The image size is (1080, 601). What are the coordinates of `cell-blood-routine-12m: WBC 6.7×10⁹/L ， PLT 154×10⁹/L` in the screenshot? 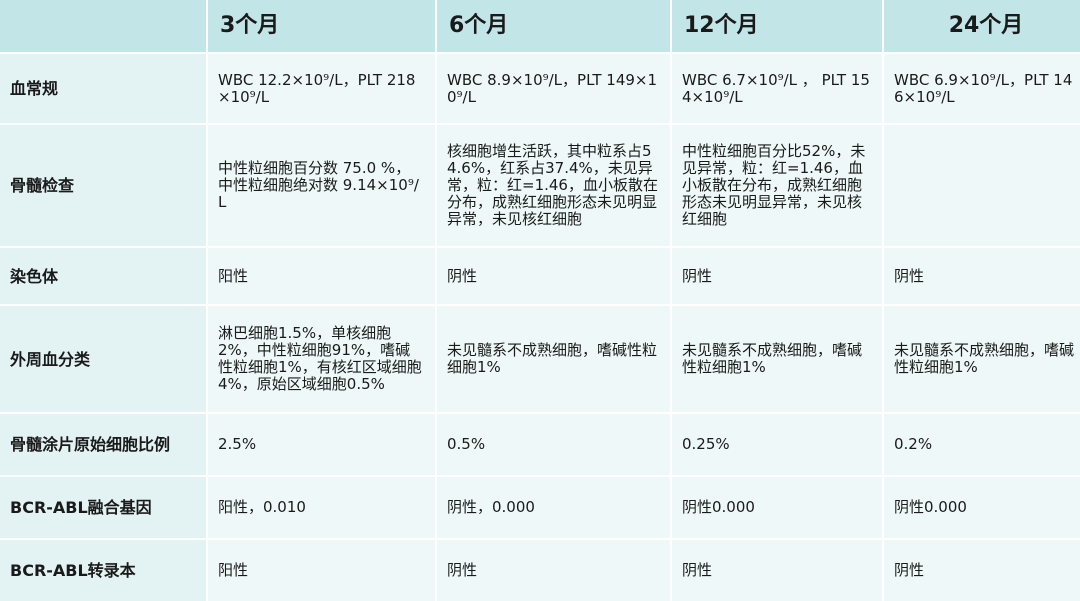 It's located at (777, 88).